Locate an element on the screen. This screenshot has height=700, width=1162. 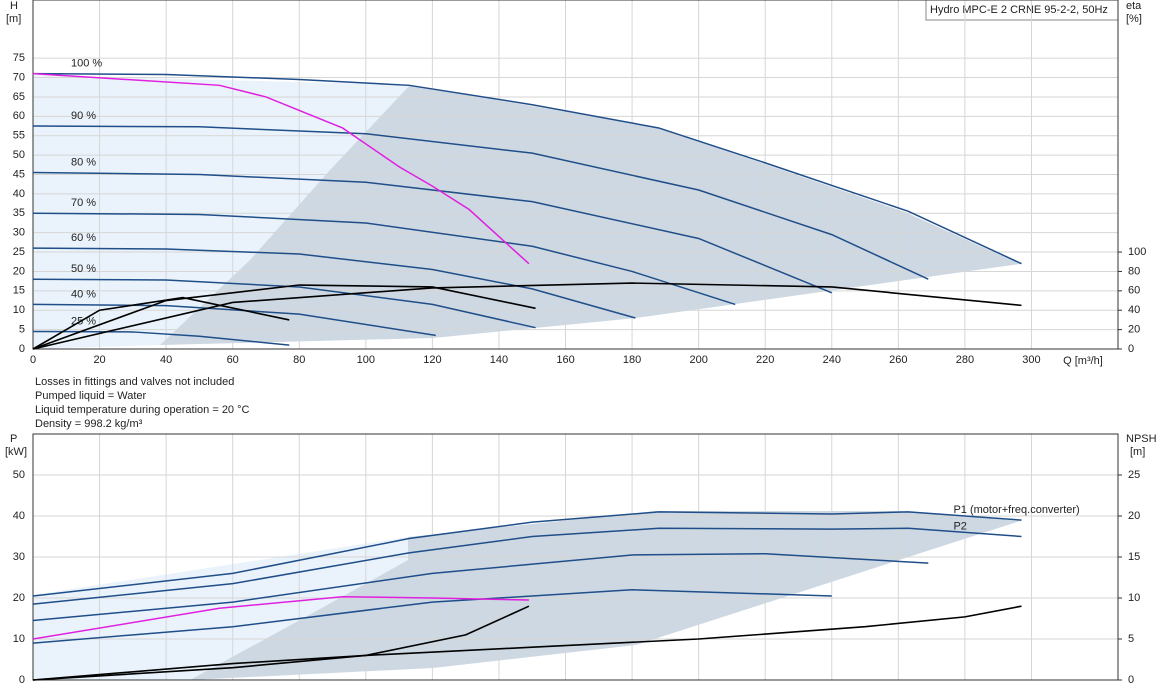
y-tick-label: 55 is located at coordinates (19, 136).